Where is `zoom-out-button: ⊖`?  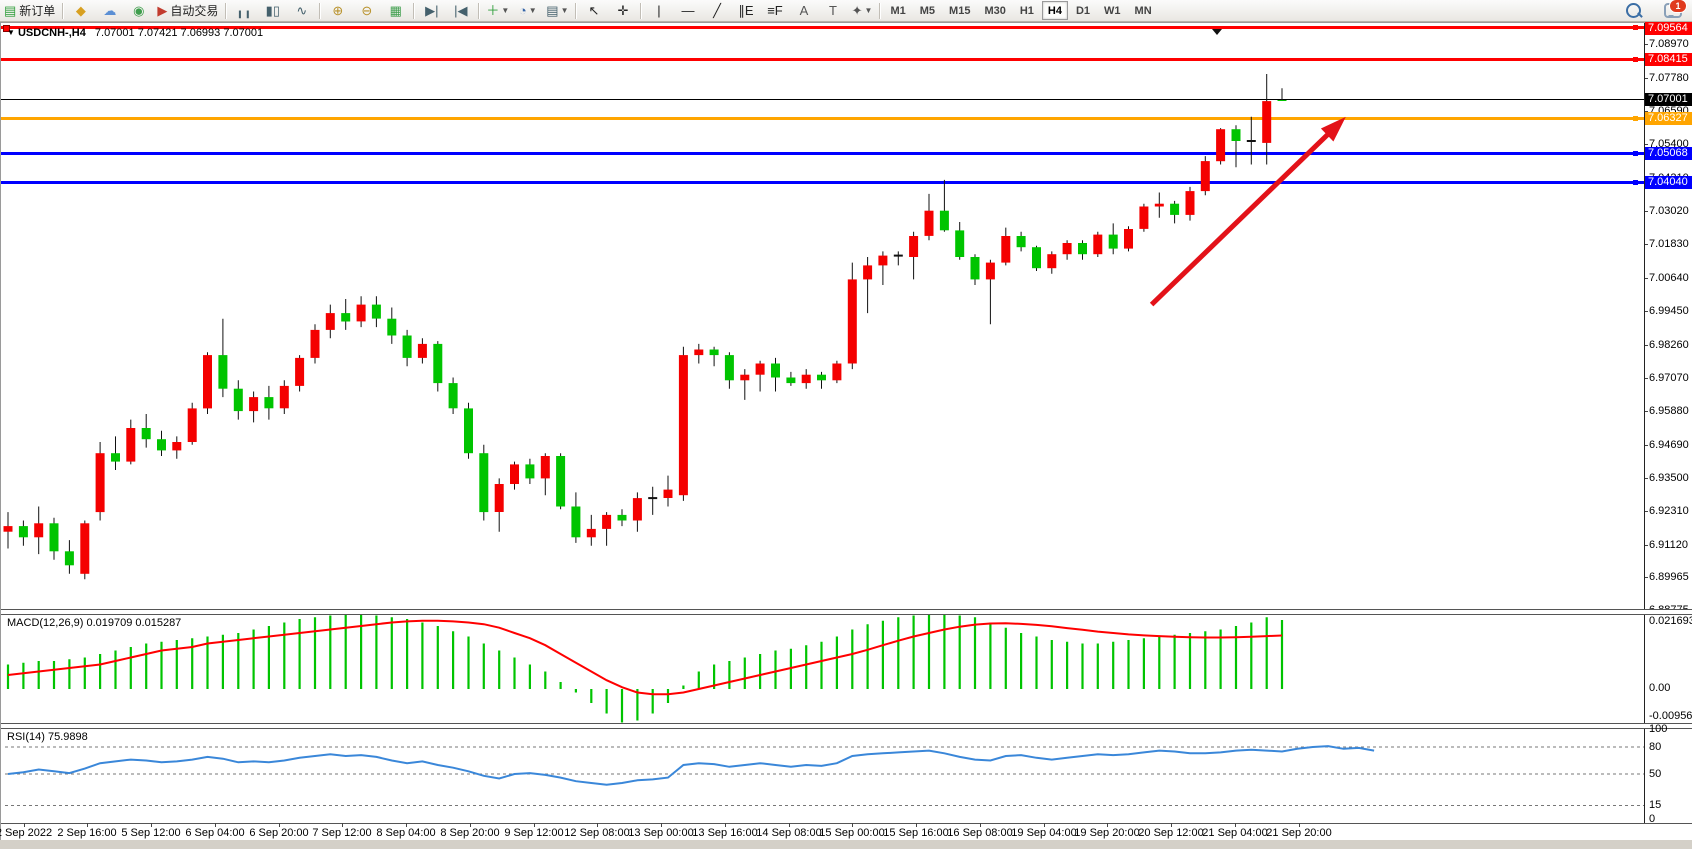 zoom-out-button: ⊖ is located at coordinates (366, 10).